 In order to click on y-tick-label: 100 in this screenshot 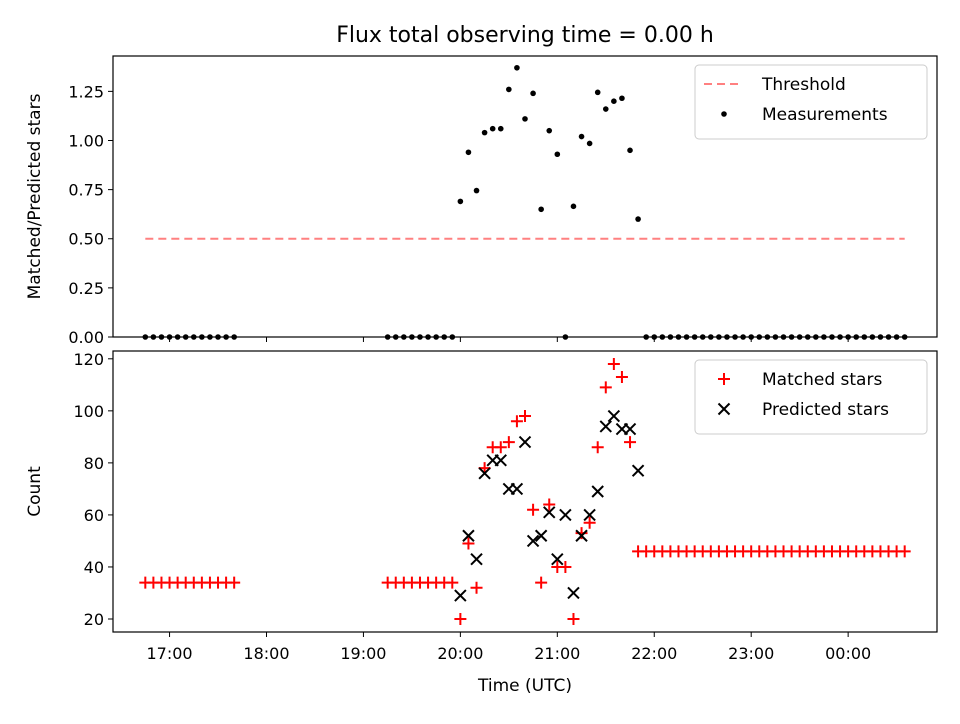, I will do `click(88, 411)`.